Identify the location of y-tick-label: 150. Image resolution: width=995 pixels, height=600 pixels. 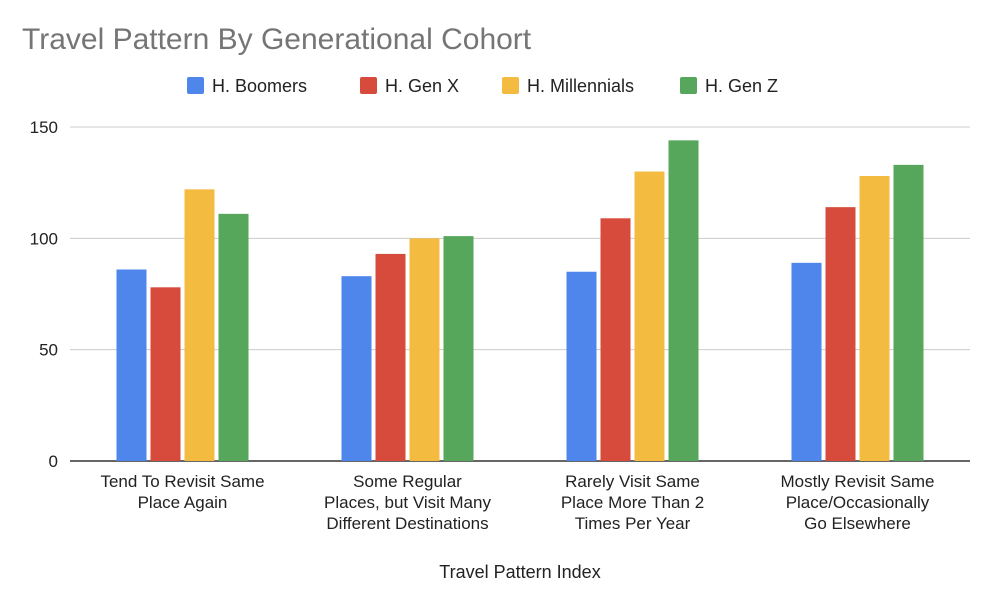
(44, 127).